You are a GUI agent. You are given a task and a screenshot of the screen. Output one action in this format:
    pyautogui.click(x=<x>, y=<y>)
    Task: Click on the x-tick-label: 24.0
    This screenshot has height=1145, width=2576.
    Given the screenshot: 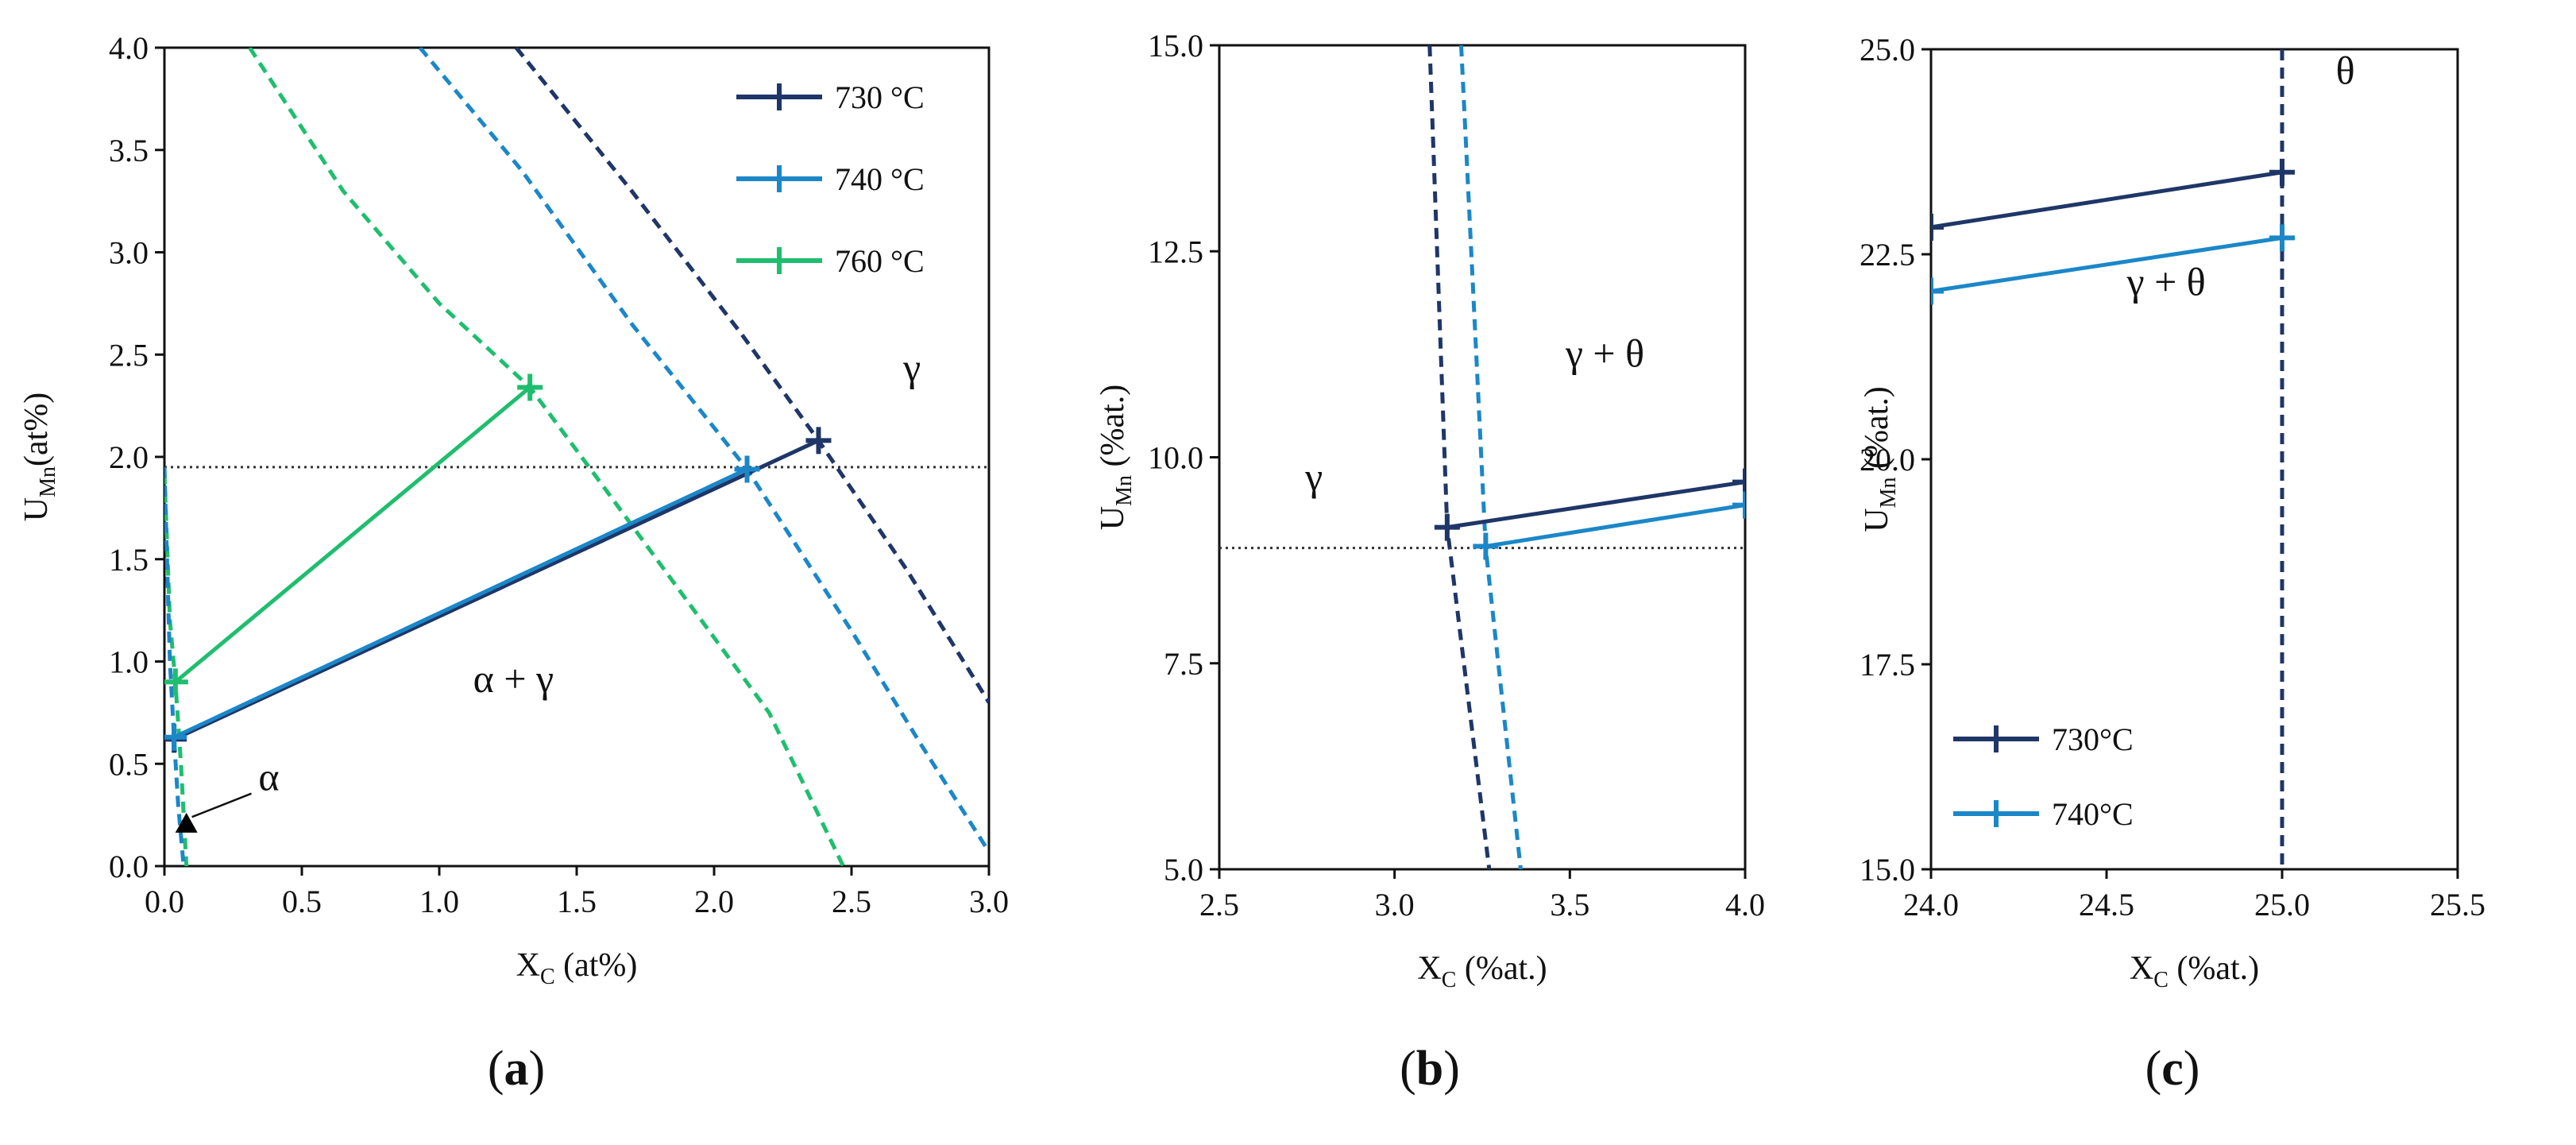 What is the action you would take?
    pyautogui.click(x=1931, y=905)
    